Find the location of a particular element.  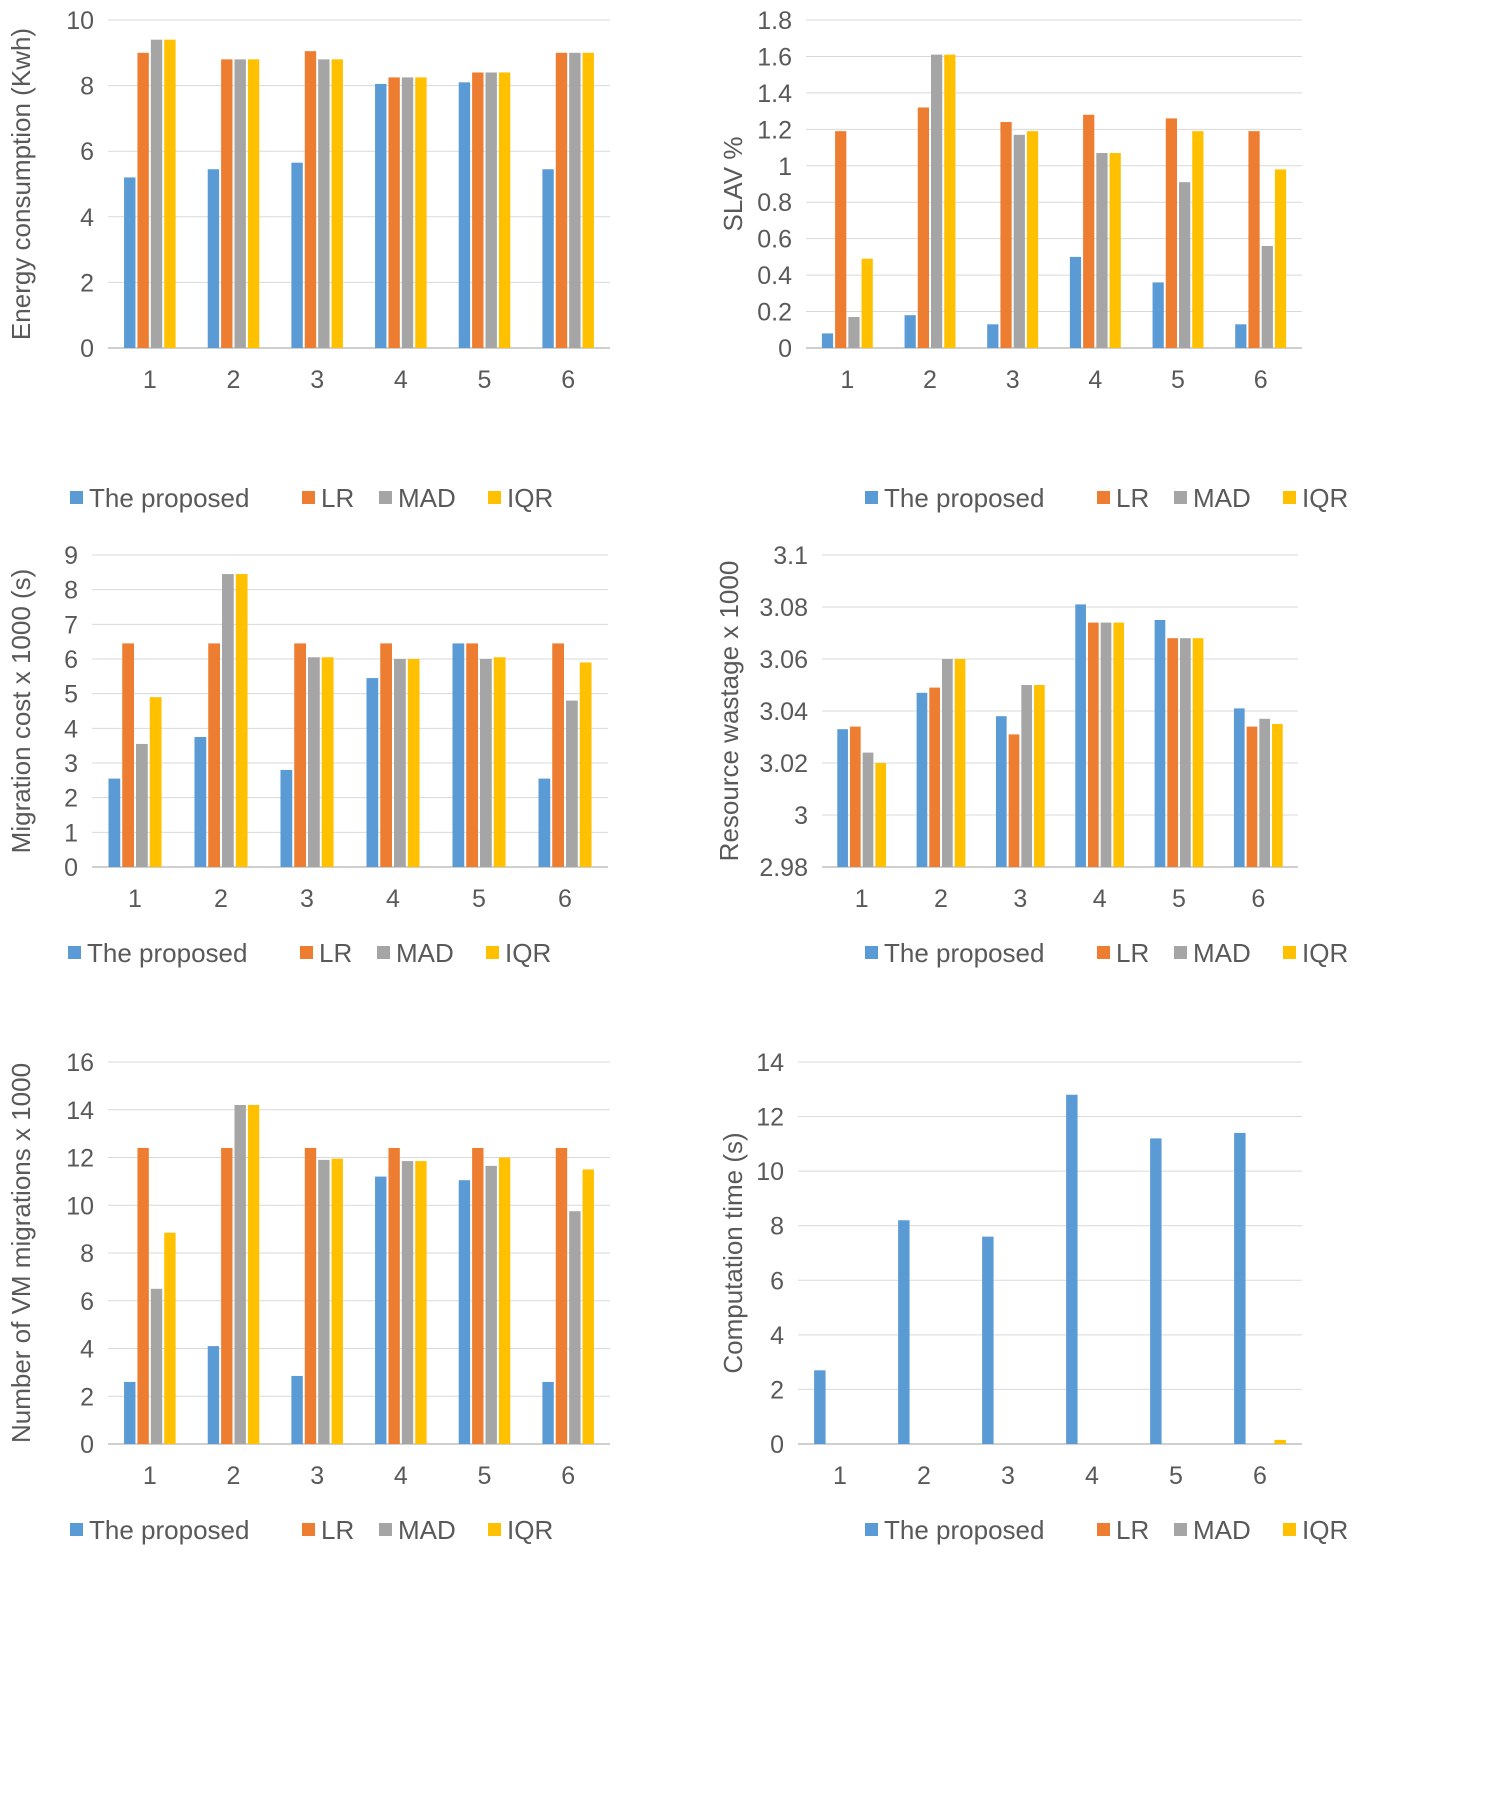

y-tick-label: 1 is located at coordinates (71, 833).